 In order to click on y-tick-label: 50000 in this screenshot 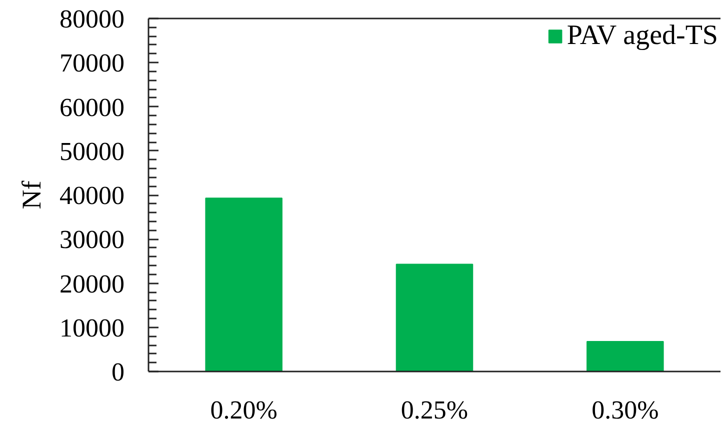, I will do `click(92, 151)`.